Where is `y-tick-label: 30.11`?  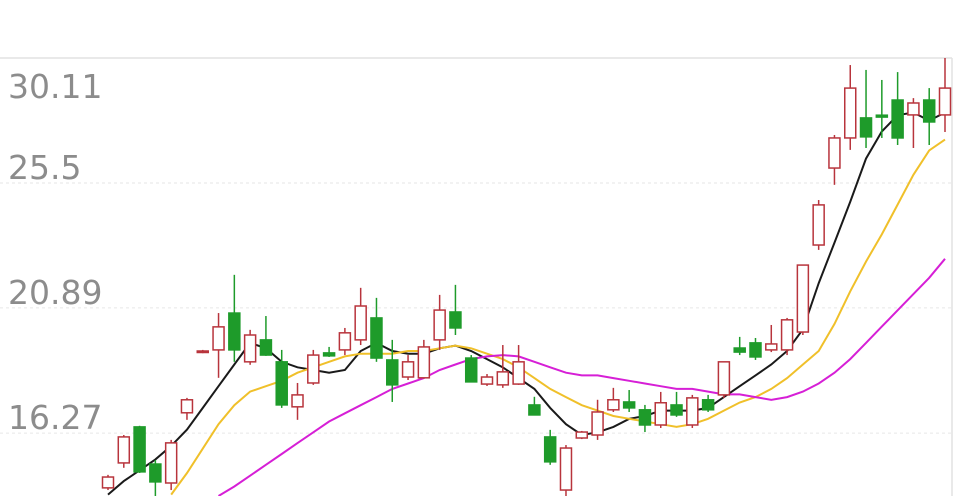 y-tick-label: 30.11 is located at coordinates (55, 86).